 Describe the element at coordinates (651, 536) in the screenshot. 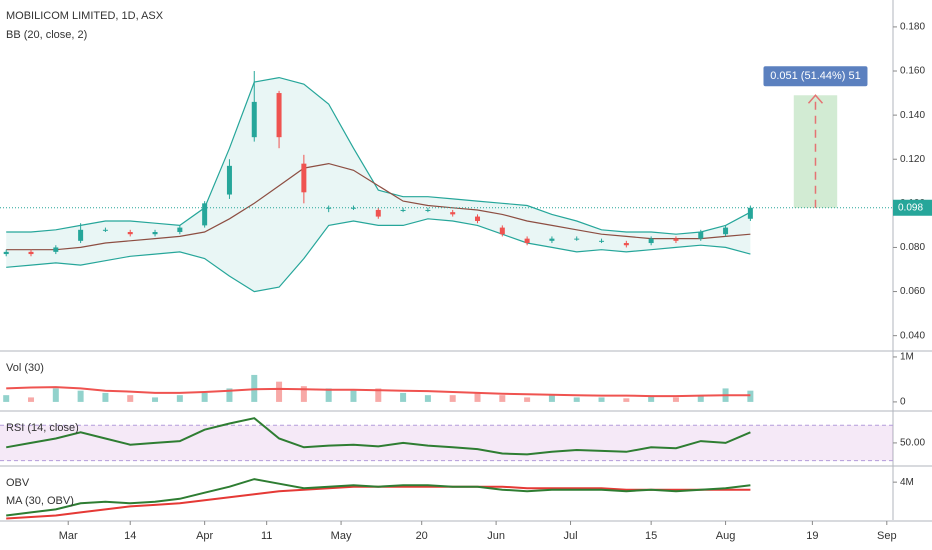

I see `x-tick-label: 15` at that location.